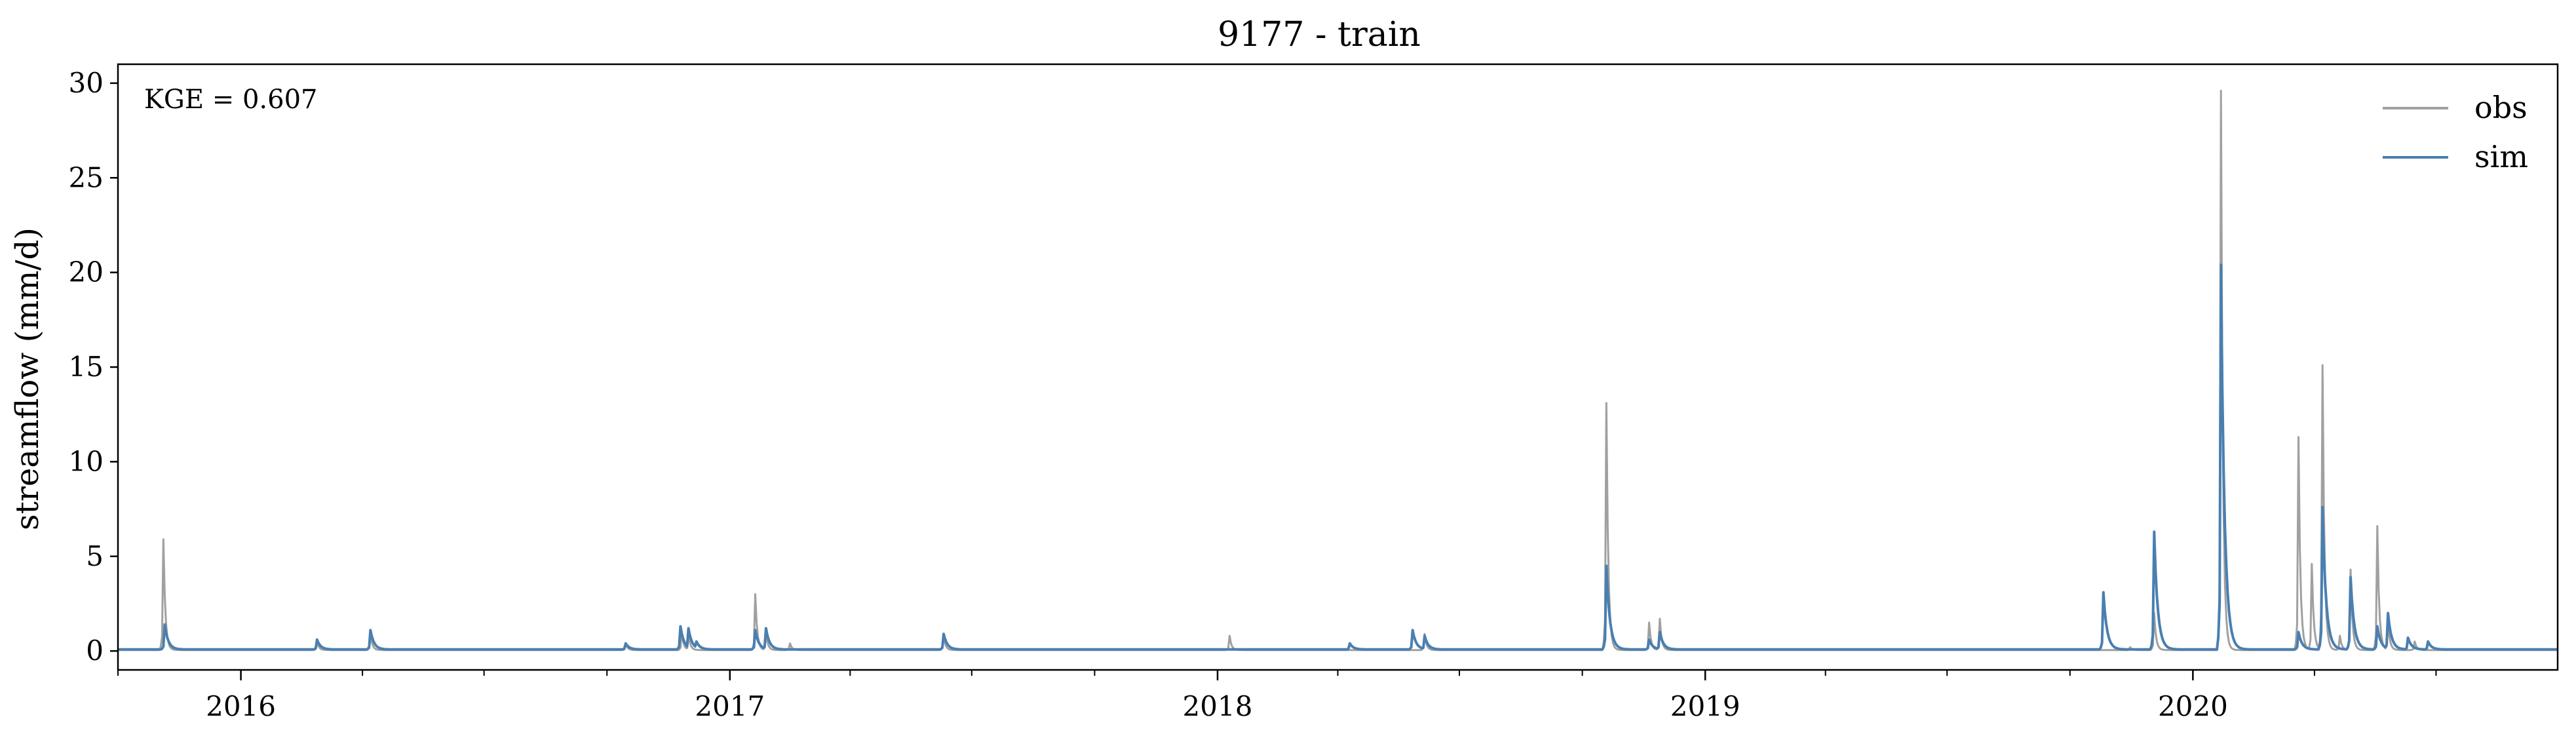 The height and width of the screenshot is (742, 2576). Describe the element at coordinates (86, 83) in the screenshot. I see `y-tick-label: 30` at that location.